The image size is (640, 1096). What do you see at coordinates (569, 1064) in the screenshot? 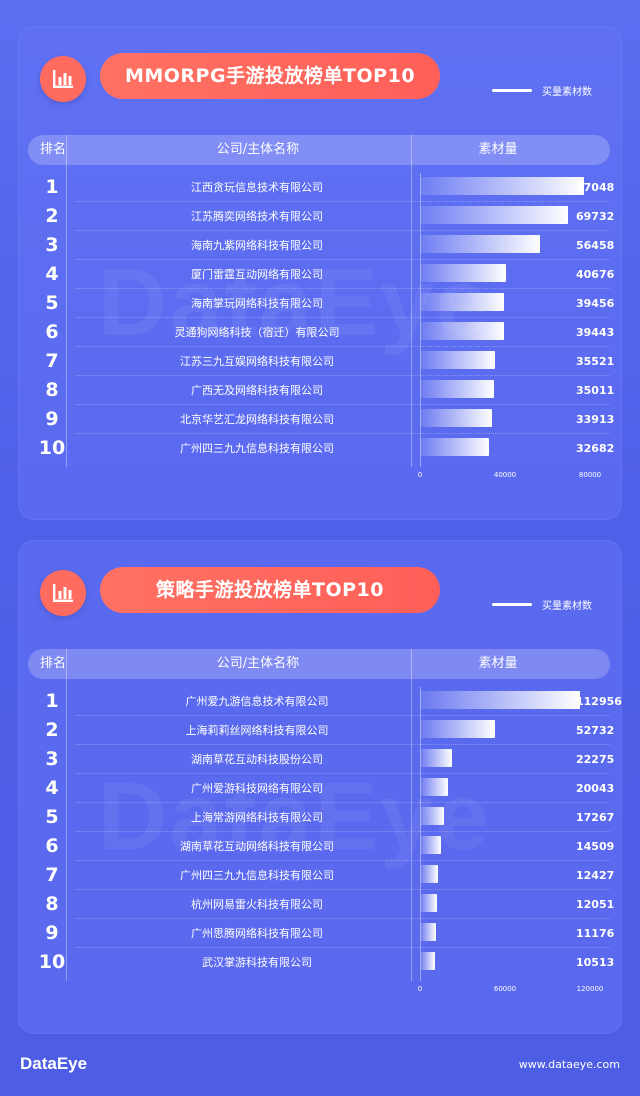
I see `footer-url: www.dataeye.com` at bounding box center [569, 1064].